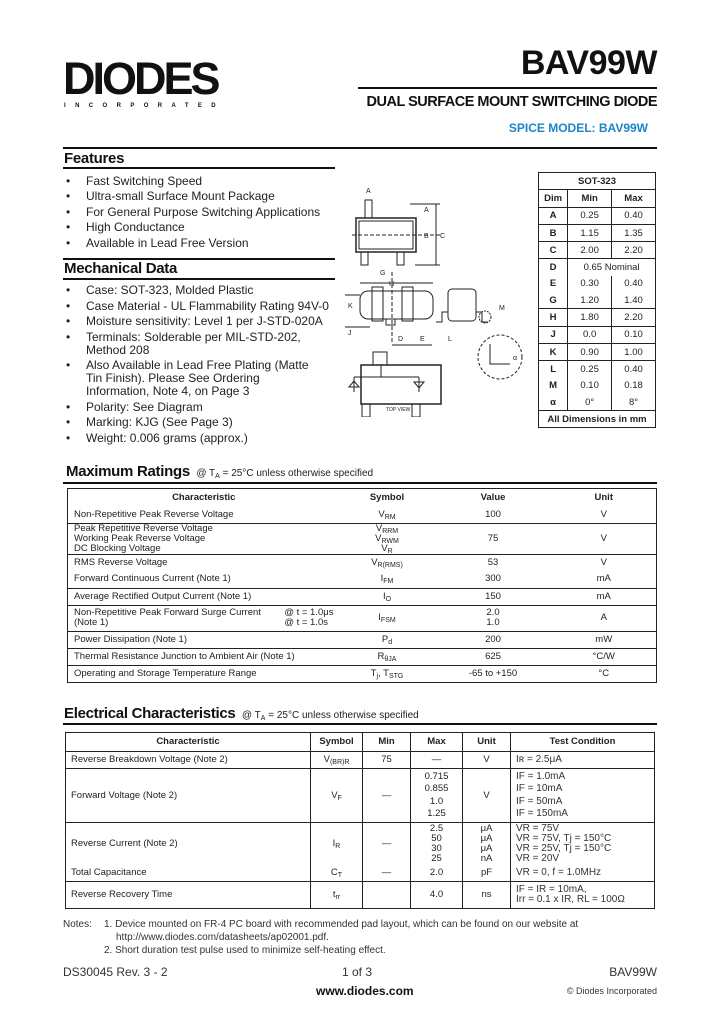  What do you see at coordinates (512, 102) in the screenshot?
I see `subtitle: DUAL SURFACE MOUNT SWITCHING DIODE` at bounding box center [512, 102].